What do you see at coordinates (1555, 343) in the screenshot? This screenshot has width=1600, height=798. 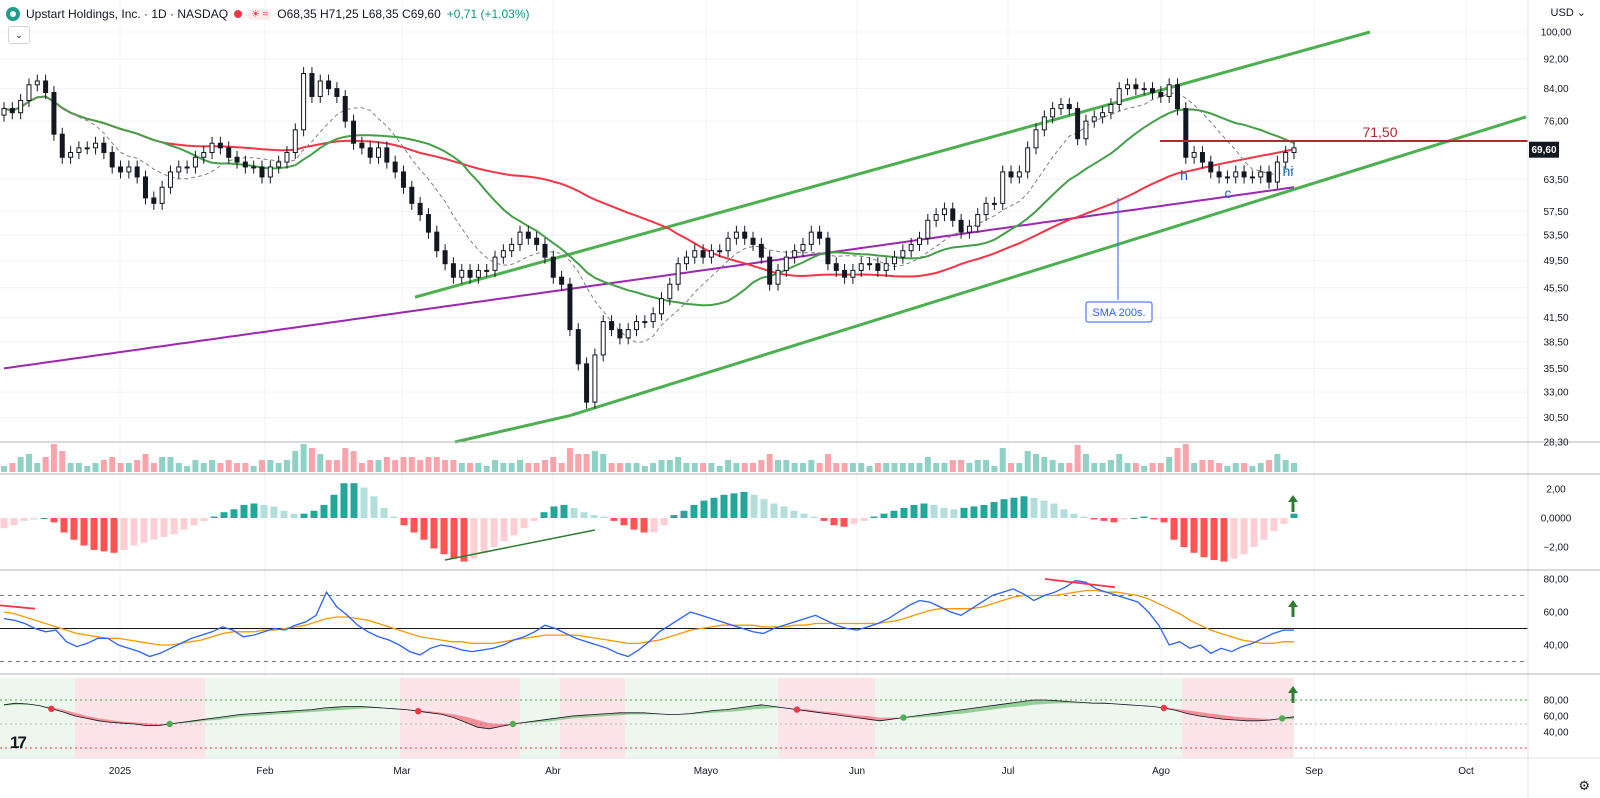 I see `price-tick-label: 38,50` at bounding box center [1555, 343].